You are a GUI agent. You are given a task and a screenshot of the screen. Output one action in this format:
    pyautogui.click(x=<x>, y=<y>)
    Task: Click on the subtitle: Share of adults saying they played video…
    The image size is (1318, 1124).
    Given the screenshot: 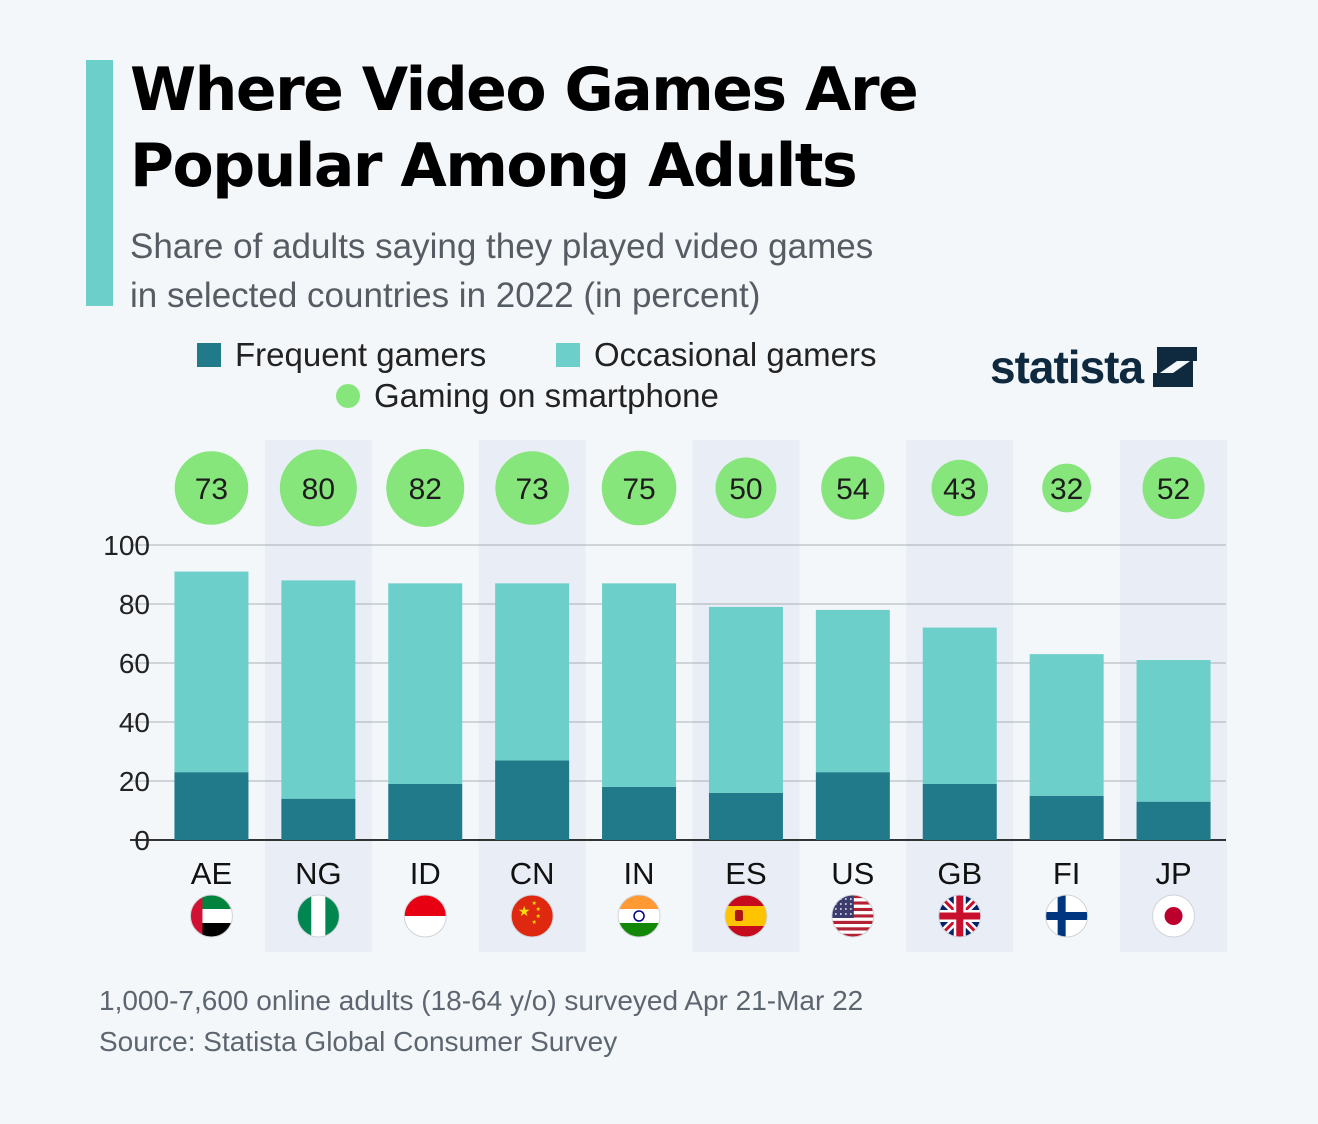 What is the action you would take?
    pyautogui.click(x=501, y=271)
    